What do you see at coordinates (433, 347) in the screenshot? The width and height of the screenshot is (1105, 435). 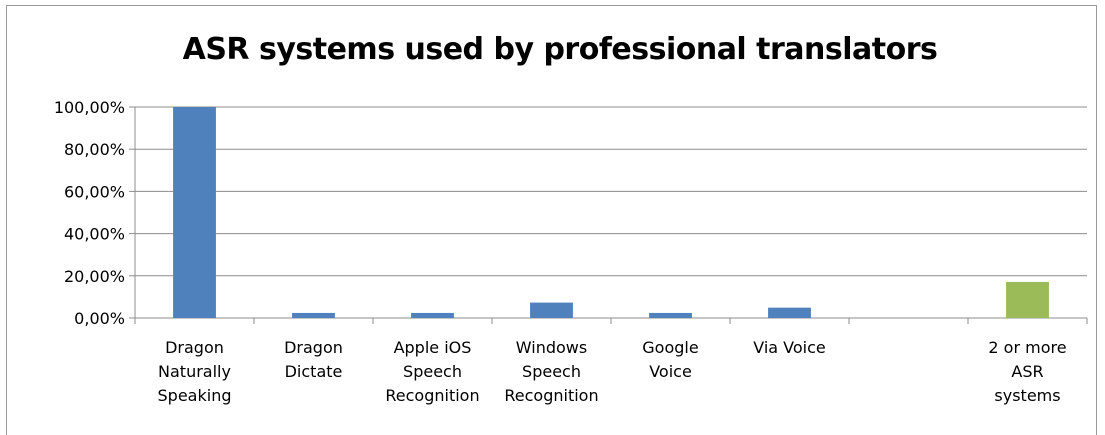 I see `x-category-label: Apple iOS` at bounding box center [433, 347].